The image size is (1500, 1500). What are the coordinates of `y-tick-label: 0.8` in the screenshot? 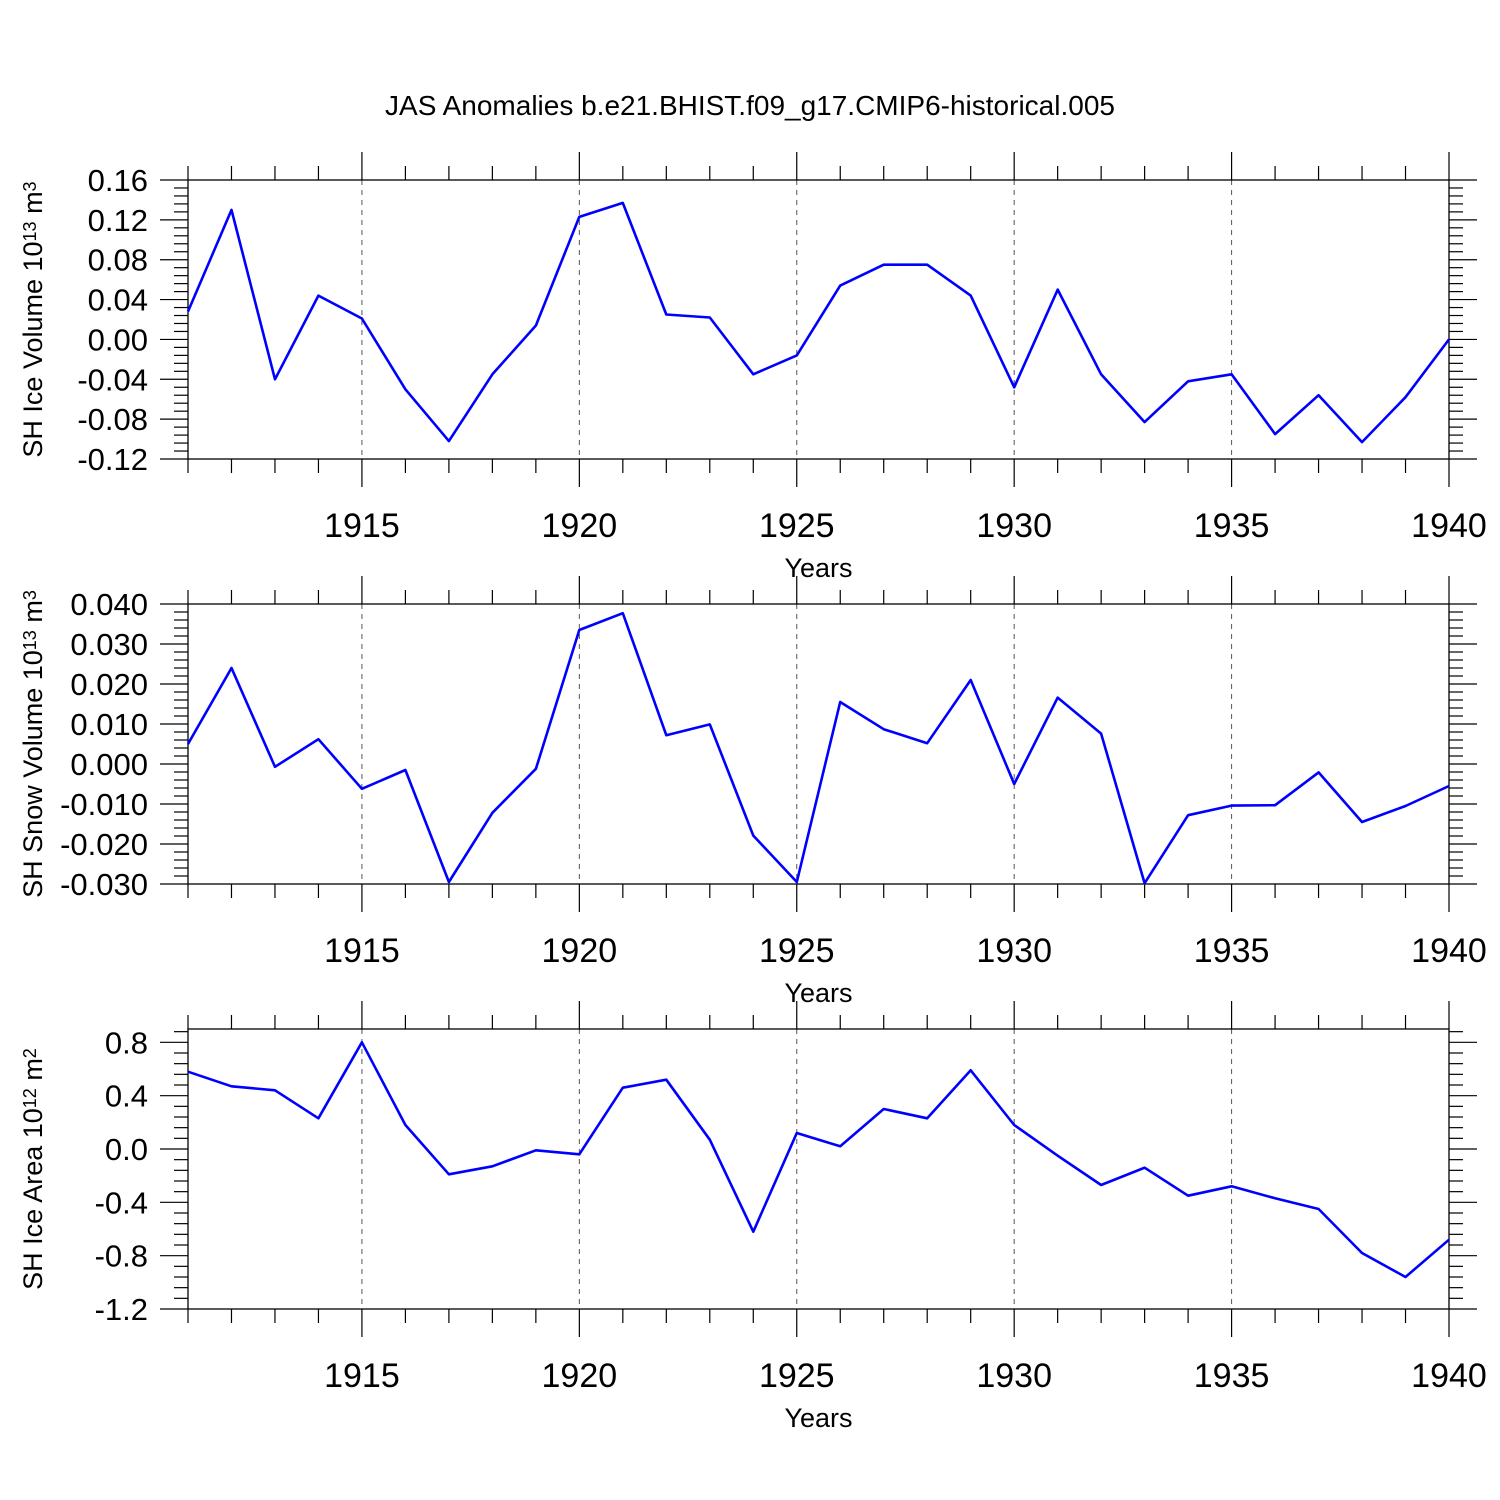 It's located at (126, 1042).